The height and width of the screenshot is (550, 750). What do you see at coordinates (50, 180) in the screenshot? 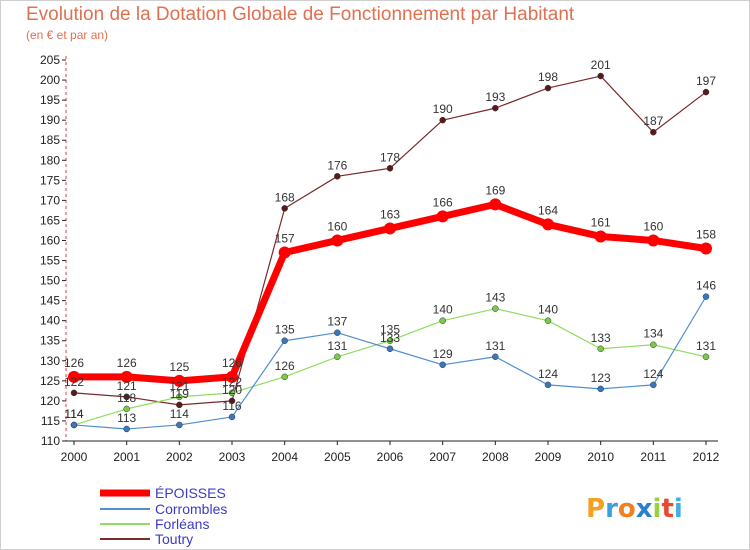
I see `y-tick-label: 175` at bounding box center [50, 180].